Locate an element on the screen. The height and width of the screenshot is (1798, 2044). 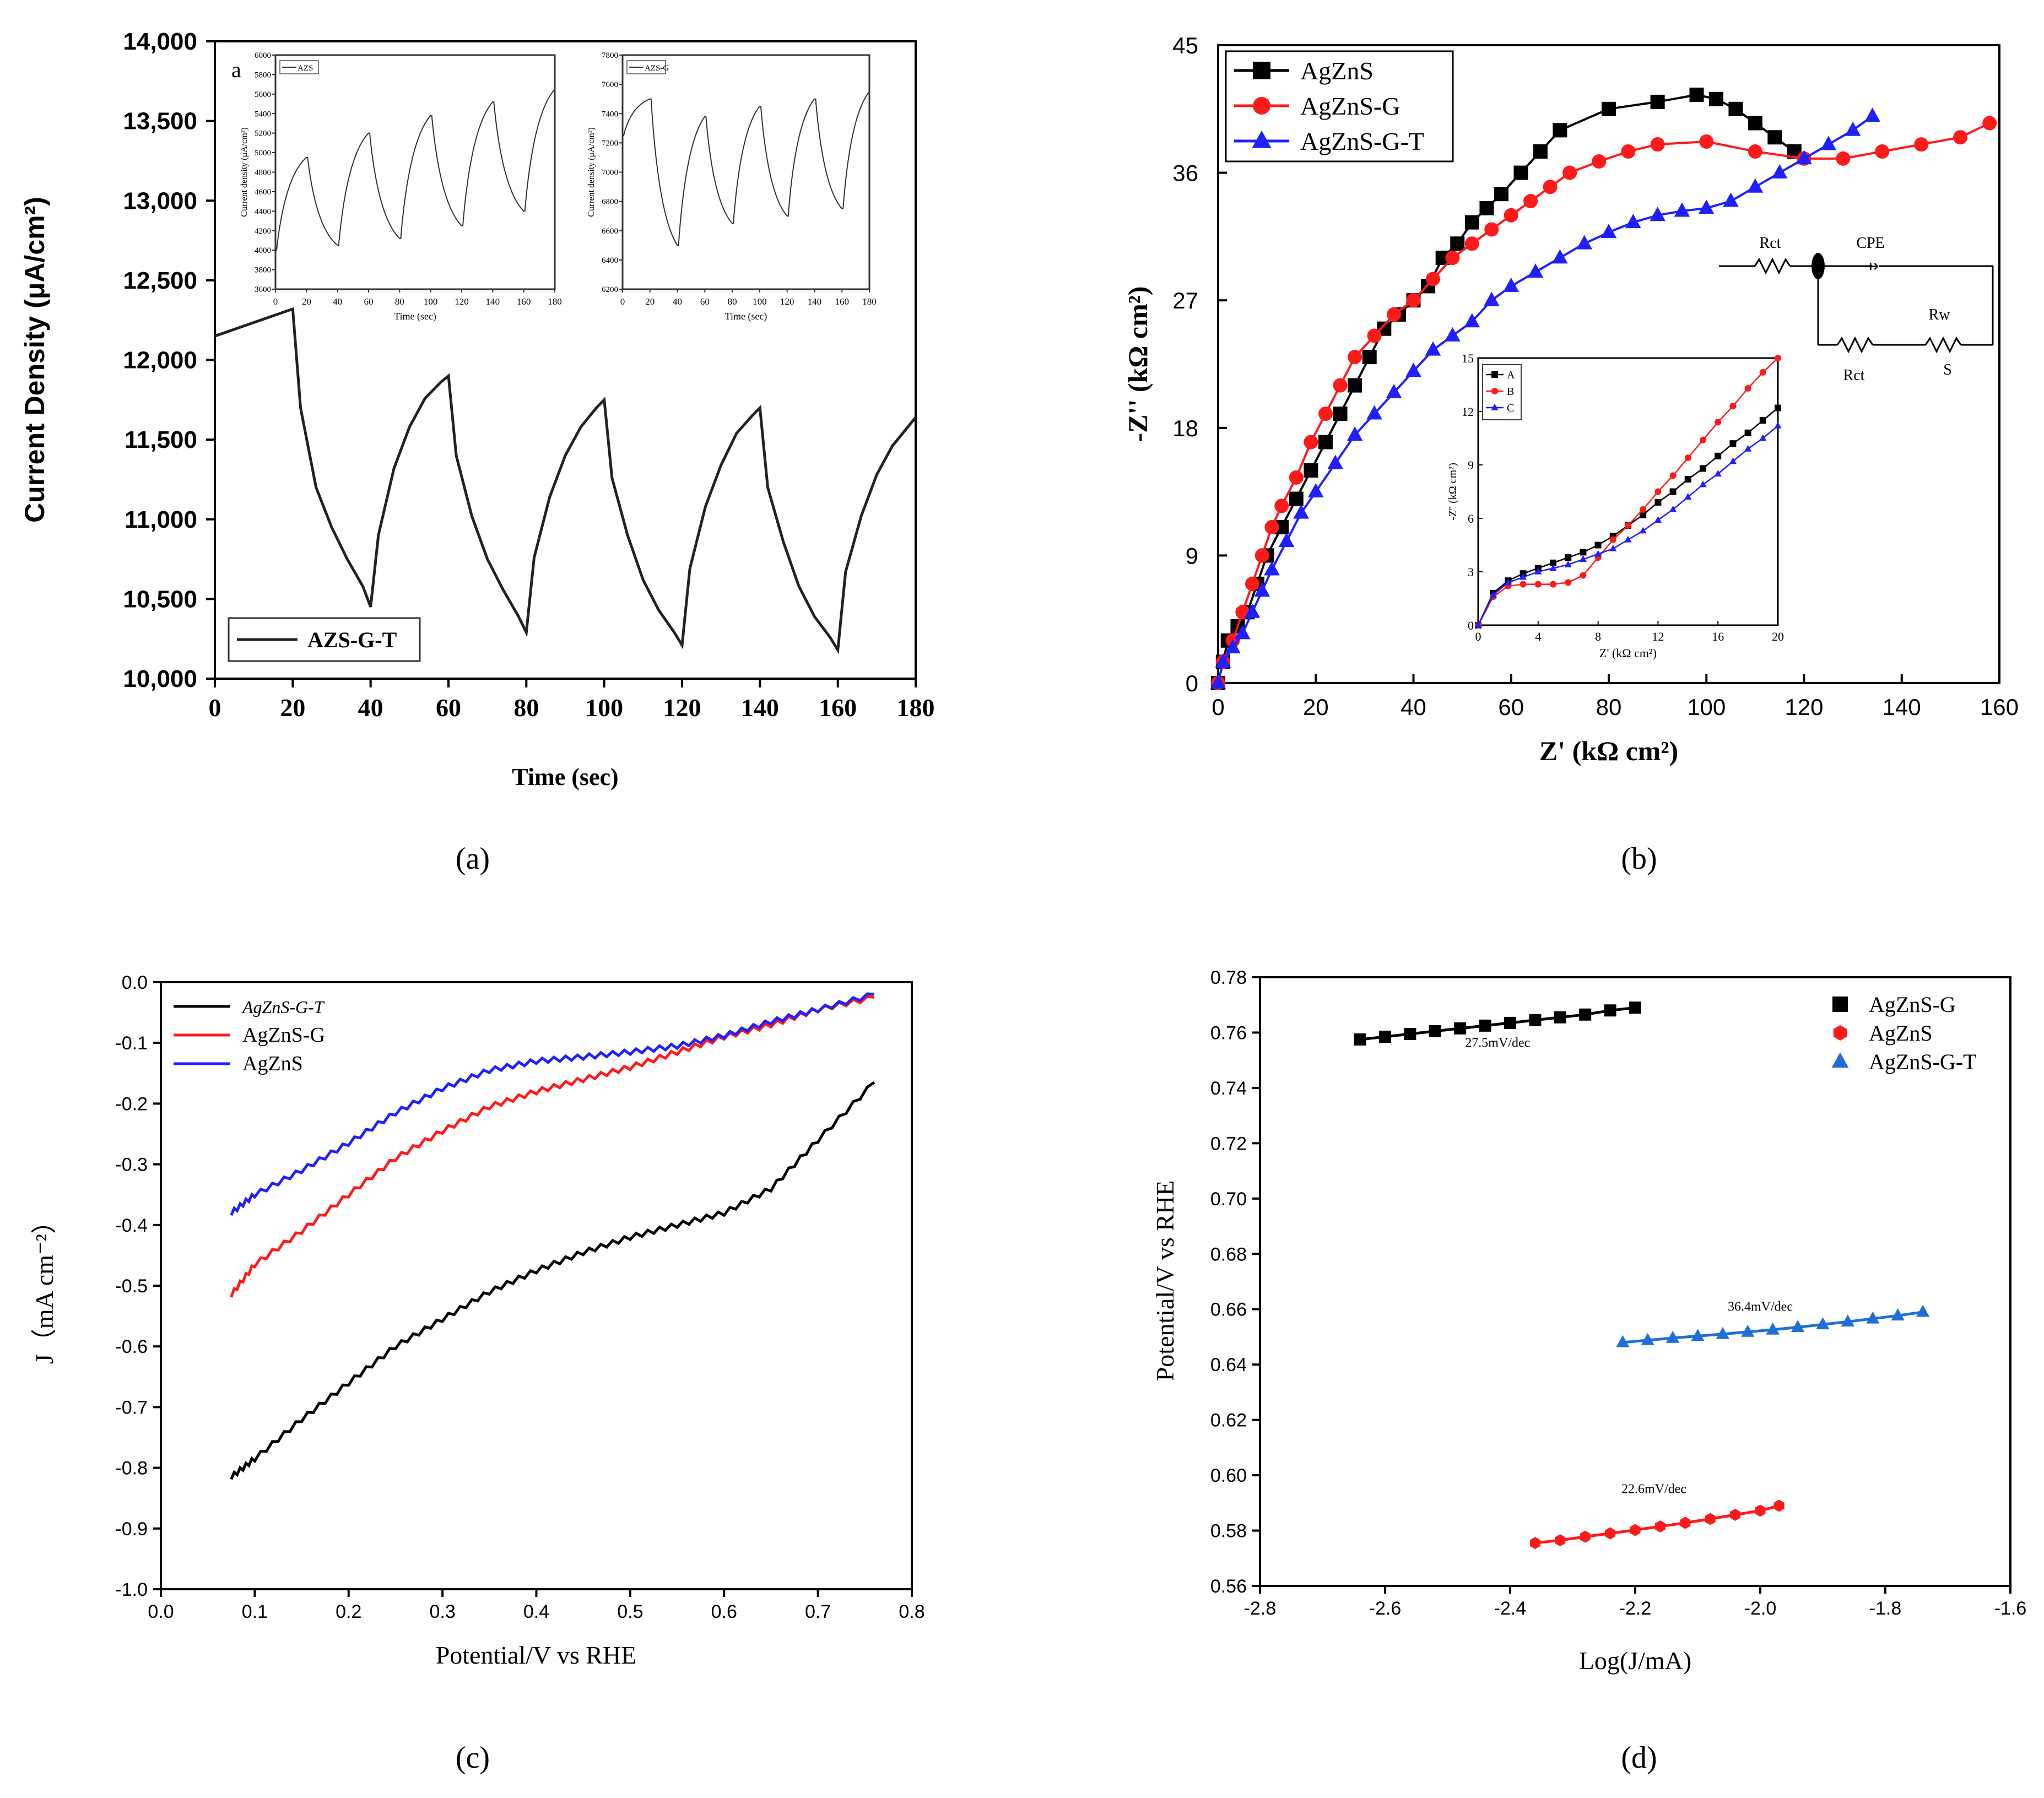
panel-b-legend-marker is located at coordinates (1262, 139).